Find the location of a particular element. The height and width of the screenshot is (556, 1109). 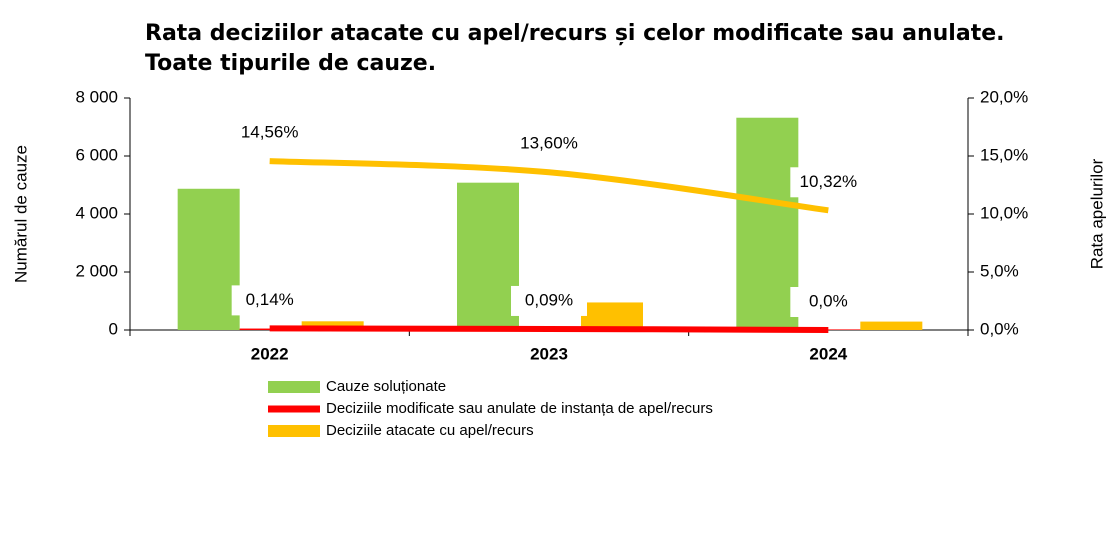

data-label: 0,09% is located at coordinates (549, 299).